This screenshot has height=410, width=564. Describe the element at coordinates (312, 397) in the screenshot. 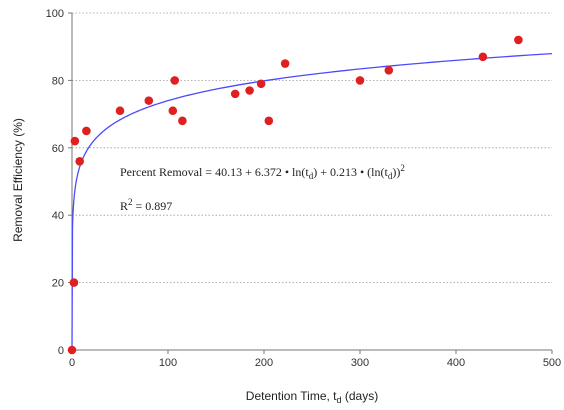

I see `x-axis-title: Detention Time, td (days)` at that location.